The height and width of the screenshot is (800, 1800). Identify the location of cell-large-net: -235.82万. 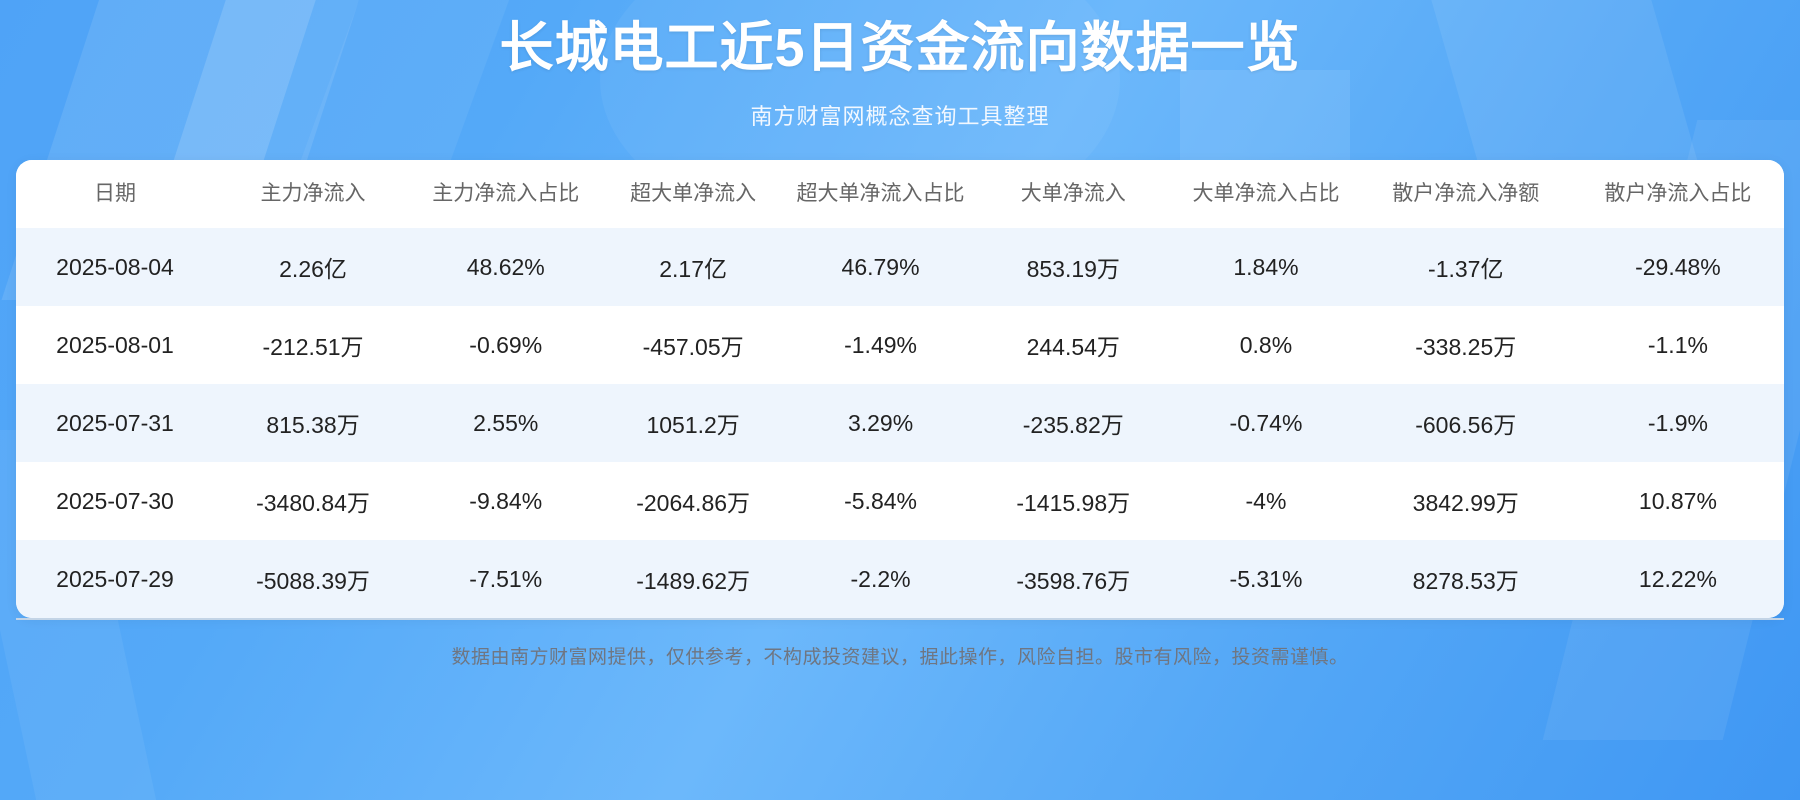
(1073, 423).